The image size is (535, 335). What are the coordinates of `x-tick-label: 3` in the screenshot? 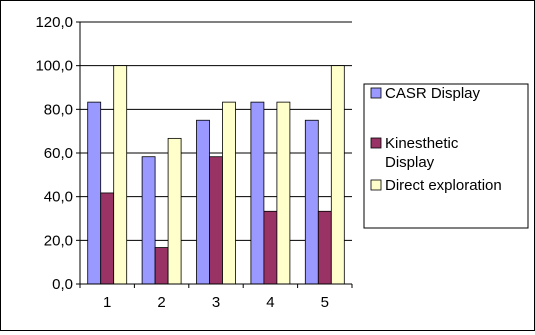 It's located at (216, 302).